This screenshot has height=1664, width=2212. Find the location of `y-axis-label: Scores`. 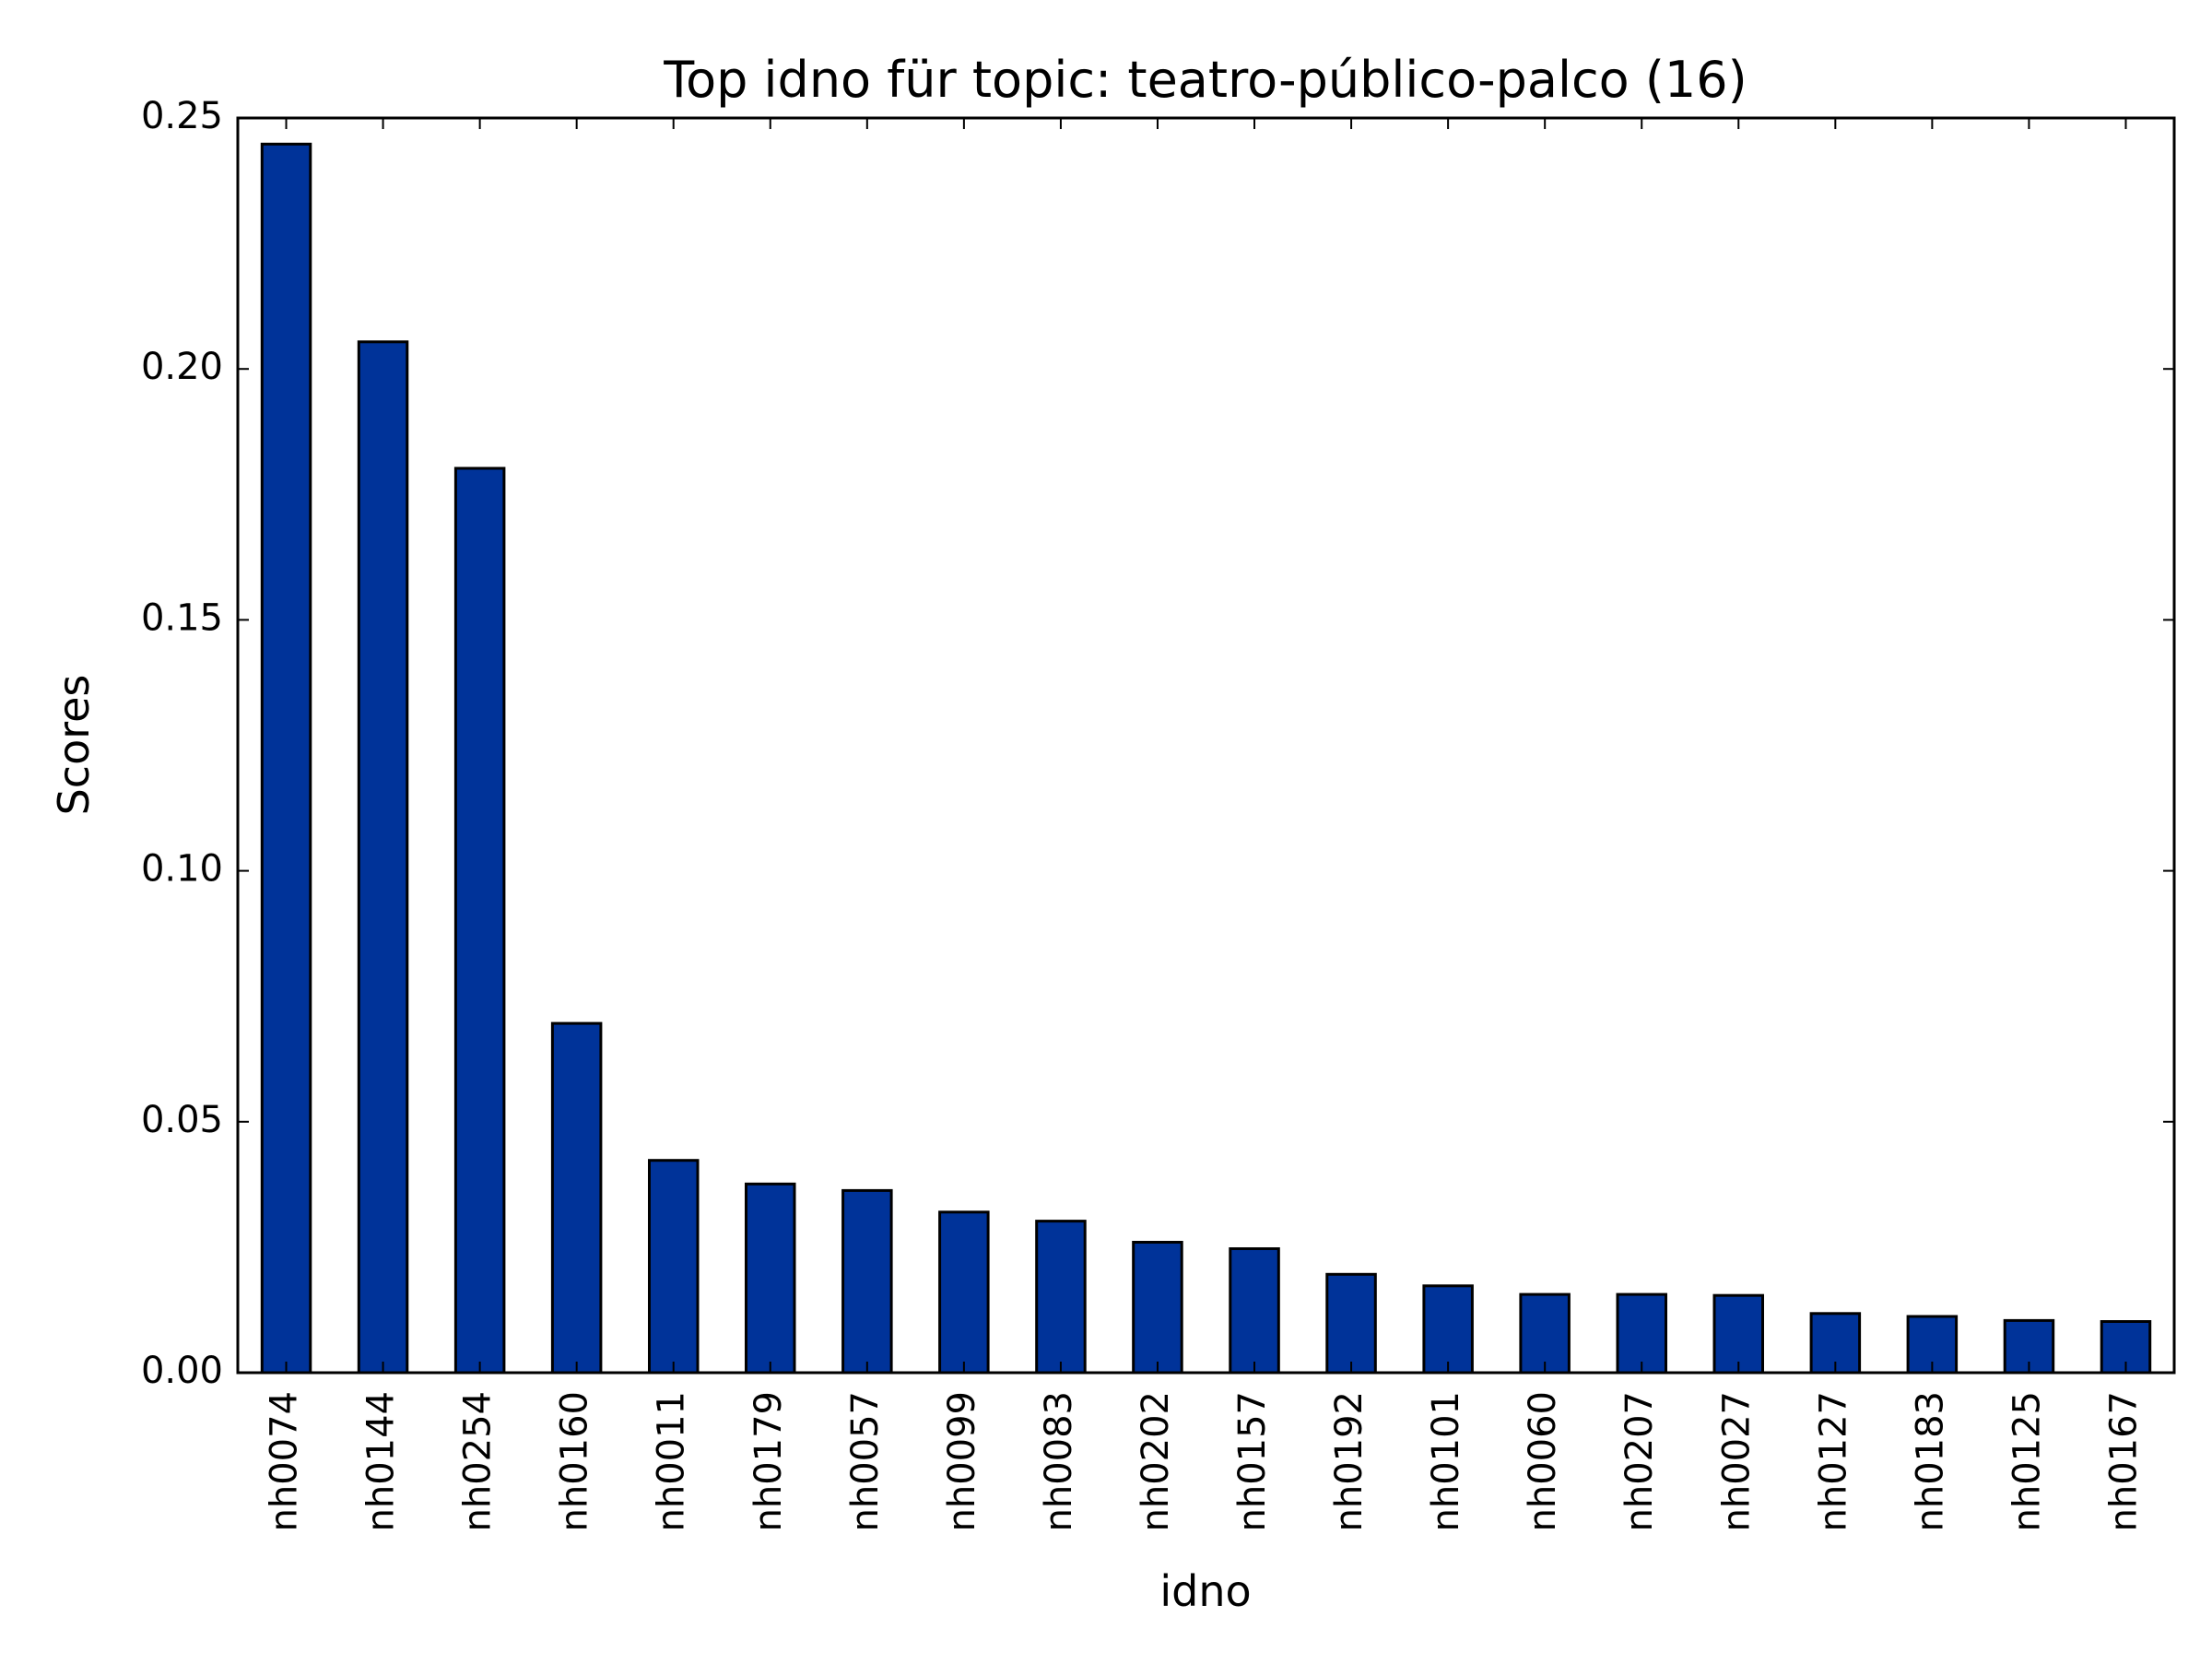

y-axis-label: Scores is located at coordinates (74, 745).